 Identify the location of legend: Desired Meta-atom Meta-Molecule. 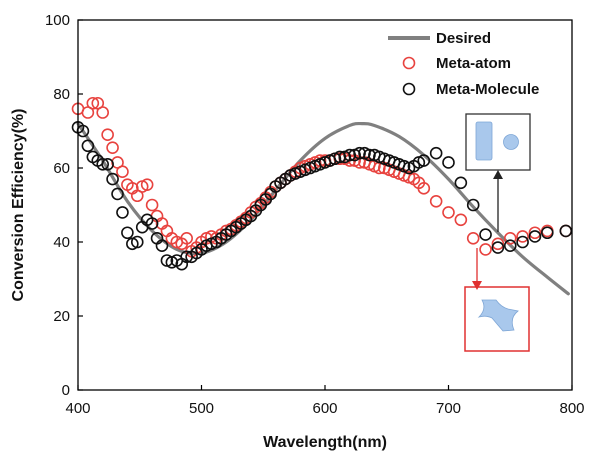
(463, 64).